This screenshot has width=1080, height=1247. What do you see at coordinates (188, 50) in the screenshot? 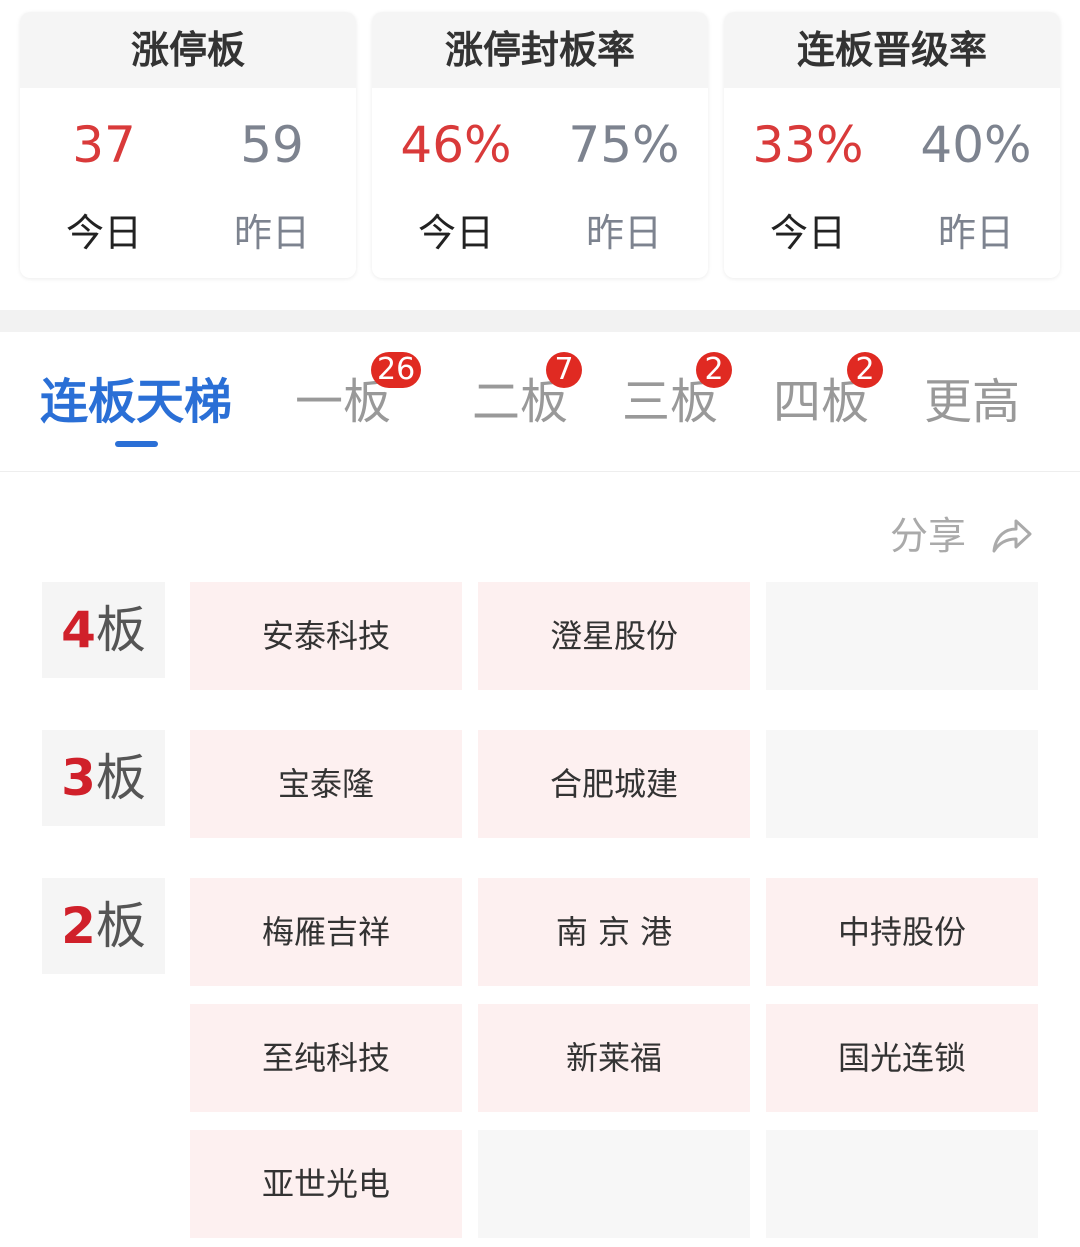
I see `stat-title: 涨停板` at bounding box center [188, 50].